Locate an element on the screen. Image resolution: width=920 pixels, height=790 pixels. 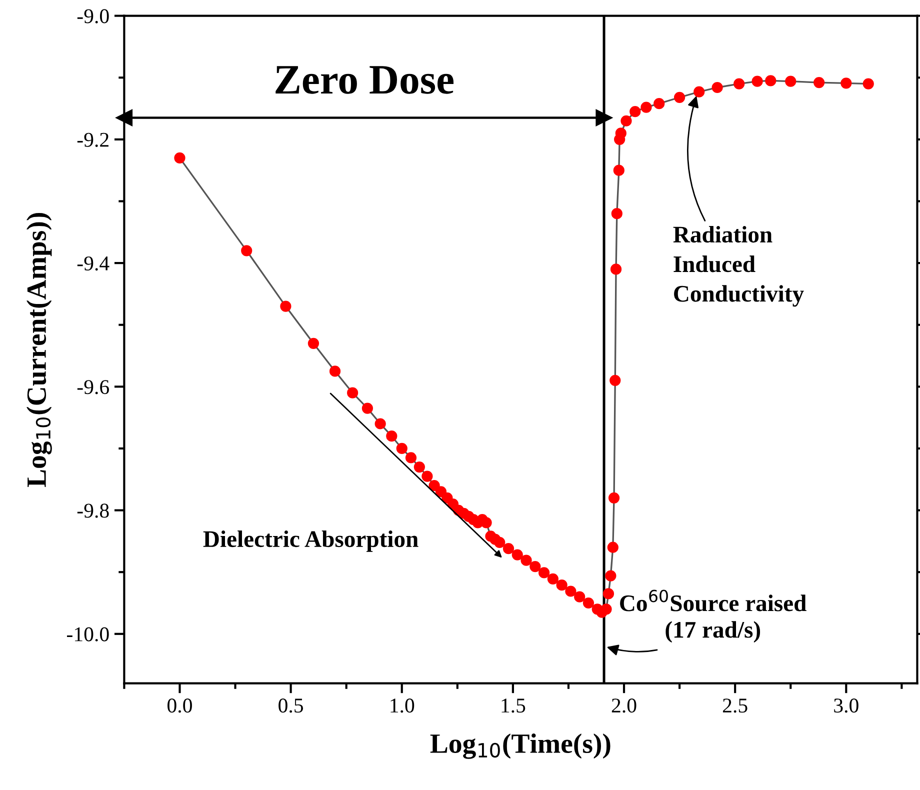
annotation: Co$^{60}$Source raised (17 rad/s) is located at coordinates (713, 616).